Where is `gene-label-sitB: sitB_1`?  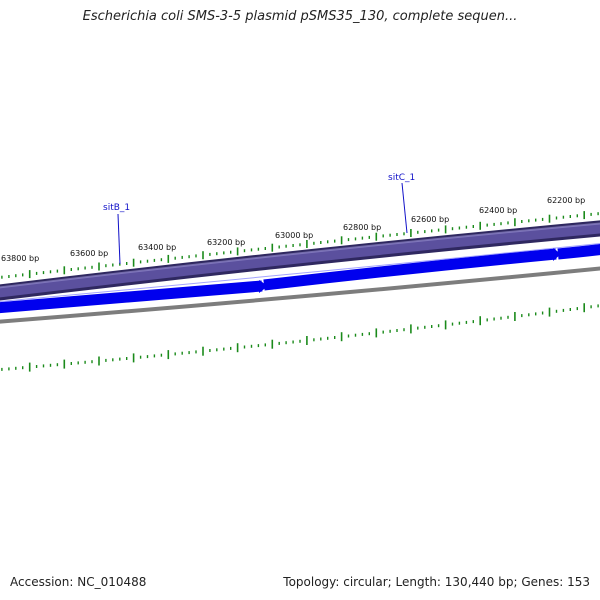
gene-label-sitB: sitB_1 is located at coordinates (116, 208).